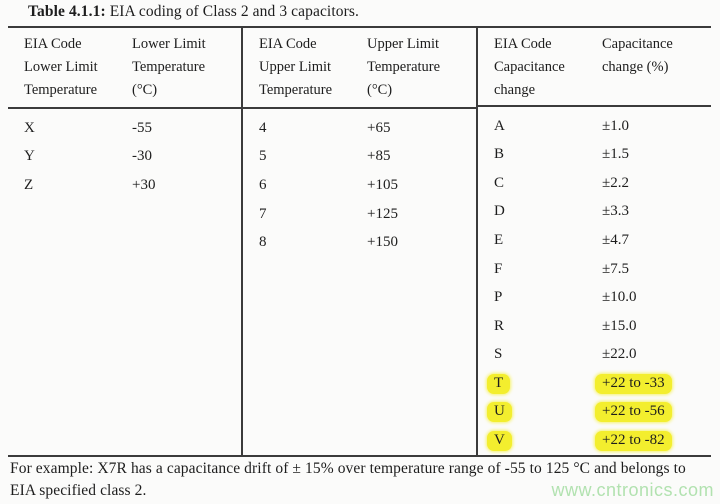 The width and height of the screenshot is (720, 504). What do you see at coordinates (544, 412) in the screenshot?
I see `code-cell-highlighted: U` at bounding box center [544, 412].